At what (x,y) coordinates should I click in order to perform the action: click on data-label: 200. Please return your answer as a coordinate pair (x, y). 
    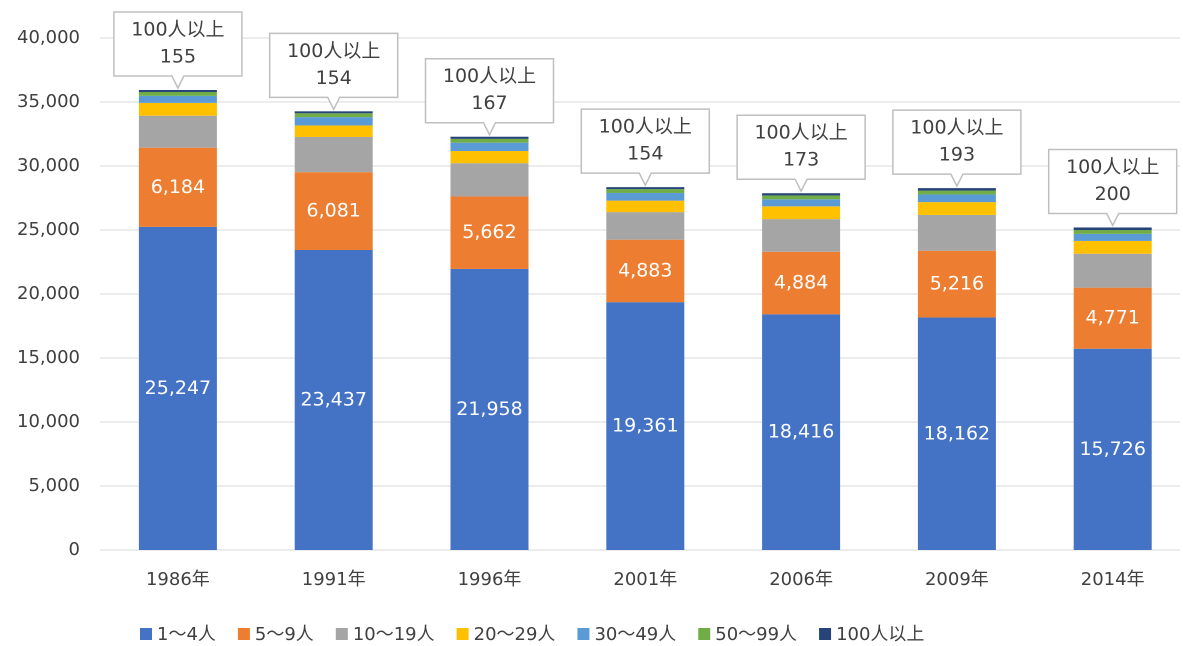
    Looking at the image, I should click on (1113, 194).